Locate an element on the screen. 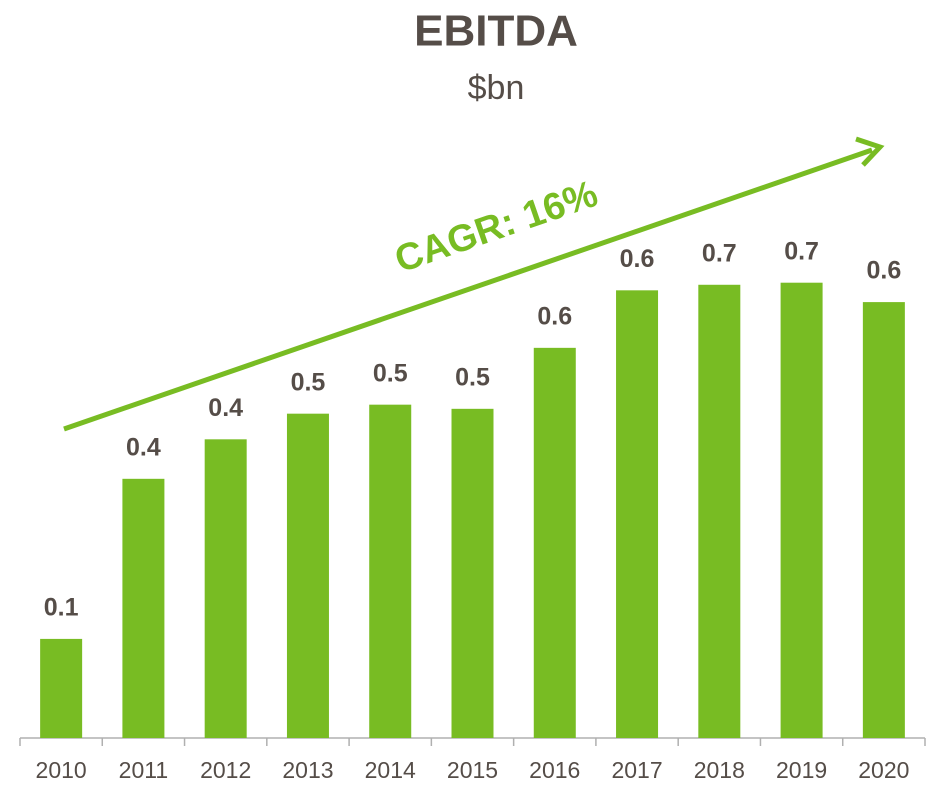 Image resolution: width=933 pixels, height=786 pixels. value-label: 0.1 is located at coordinates (61, 608).